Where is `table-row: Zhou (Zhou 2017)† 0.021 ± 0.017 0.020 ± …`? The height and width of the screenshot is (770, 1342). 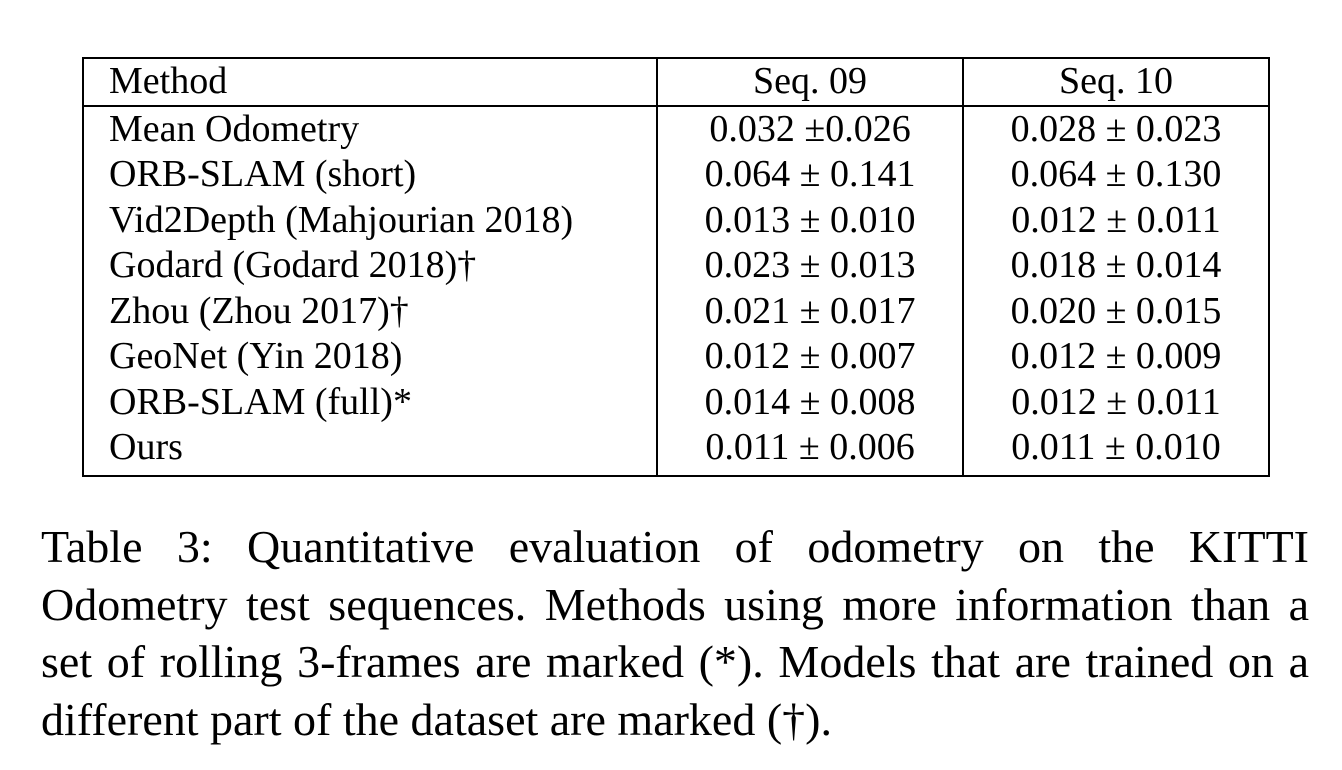
table-row: Zhou (Zhou 2017)† 0.021 ± 0.017 0.020 ± … is located at coordinates (676, 311).